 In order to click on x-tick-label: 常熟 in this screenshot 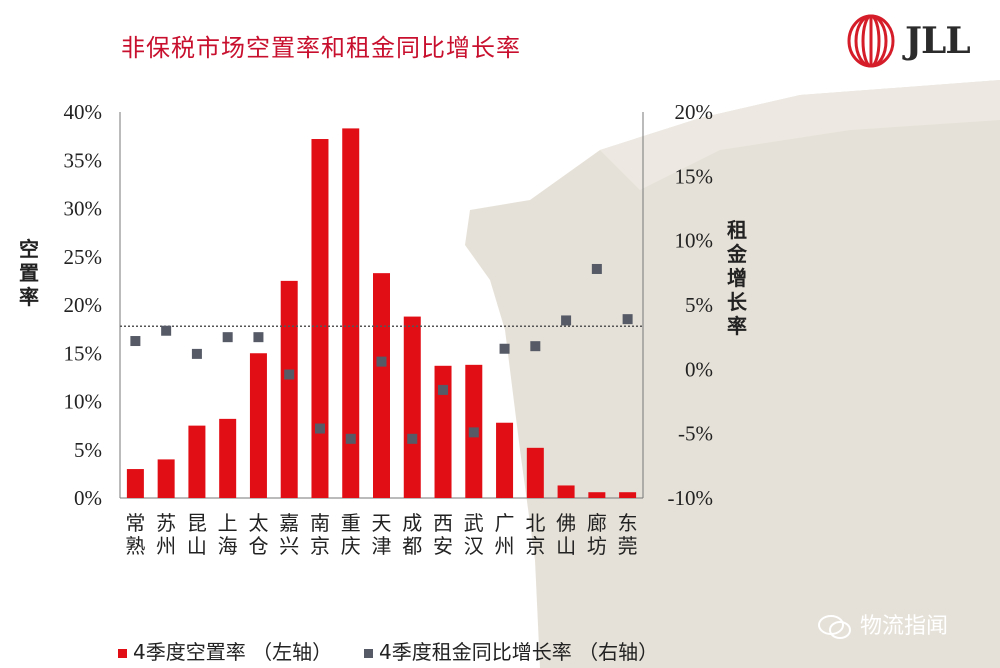, I will do `click(135, 534)`.